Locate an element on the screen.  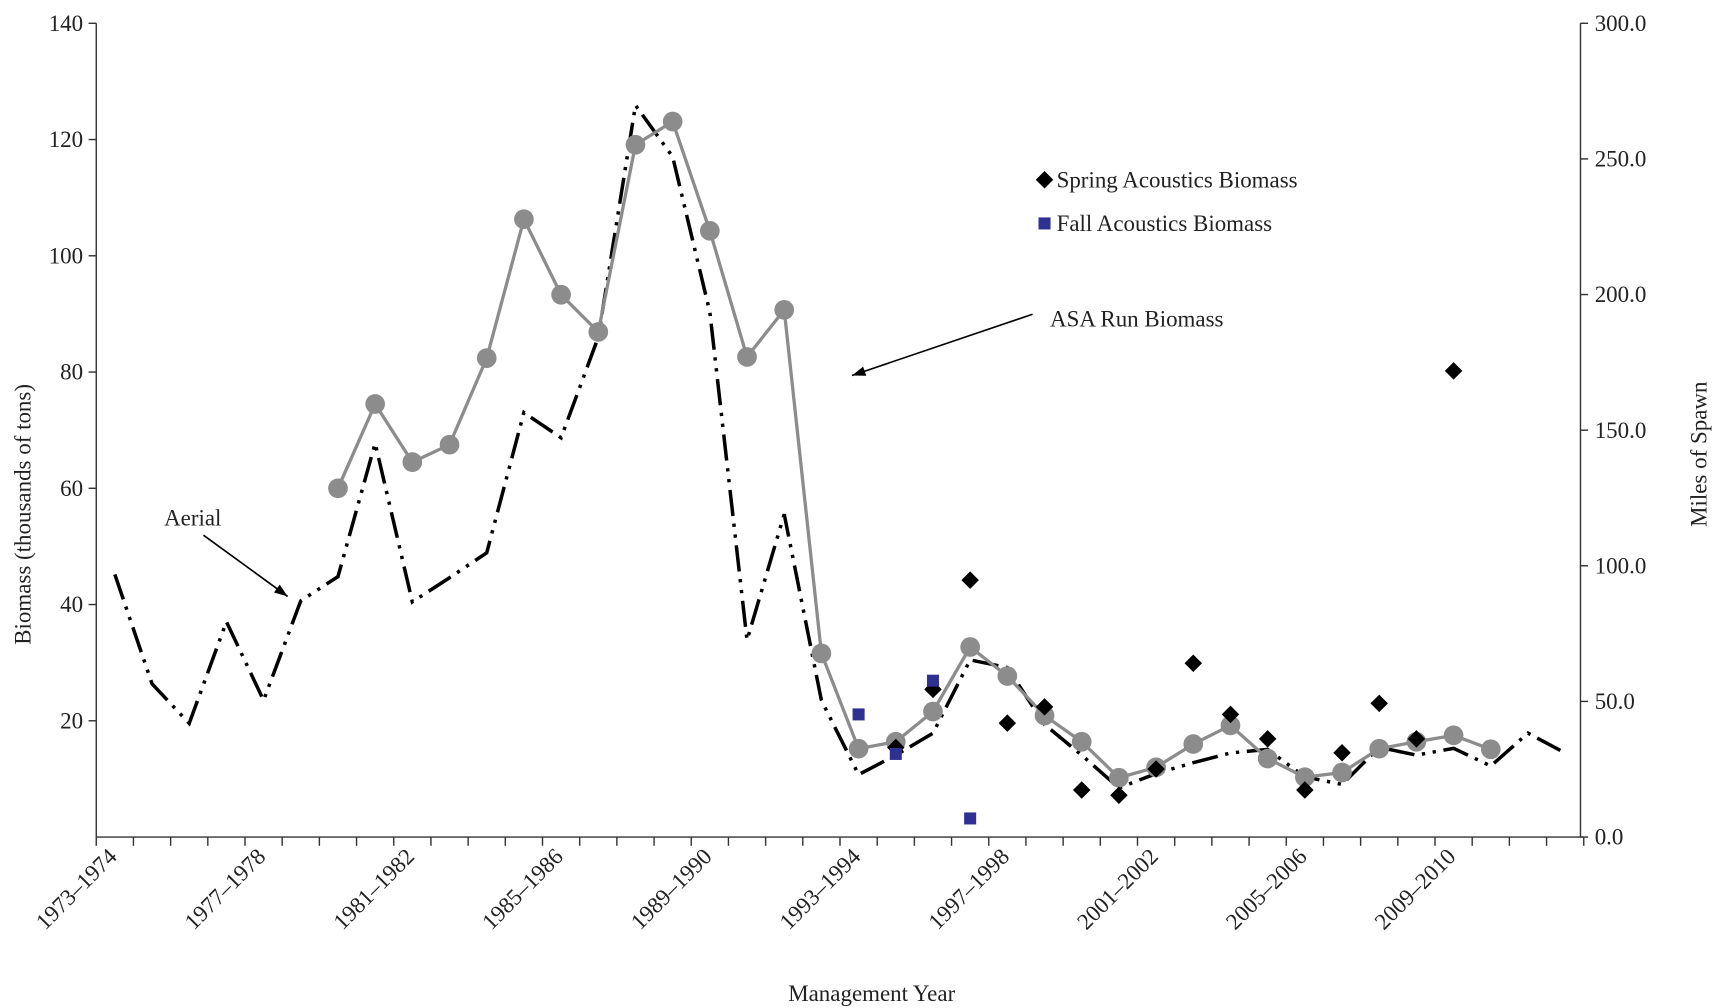
x-tick-label: 1981–1982 is located at coordinates (373, 889).